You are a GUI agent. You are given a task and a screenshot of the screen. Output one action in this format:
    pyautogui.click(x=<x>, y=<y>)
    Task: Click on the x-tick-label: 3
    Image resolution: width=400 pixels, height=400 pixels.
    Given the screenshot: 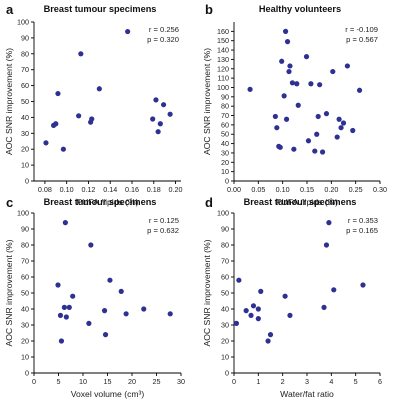 What is the action you would take?
    pyautogui.click(x=307, y=381)
    